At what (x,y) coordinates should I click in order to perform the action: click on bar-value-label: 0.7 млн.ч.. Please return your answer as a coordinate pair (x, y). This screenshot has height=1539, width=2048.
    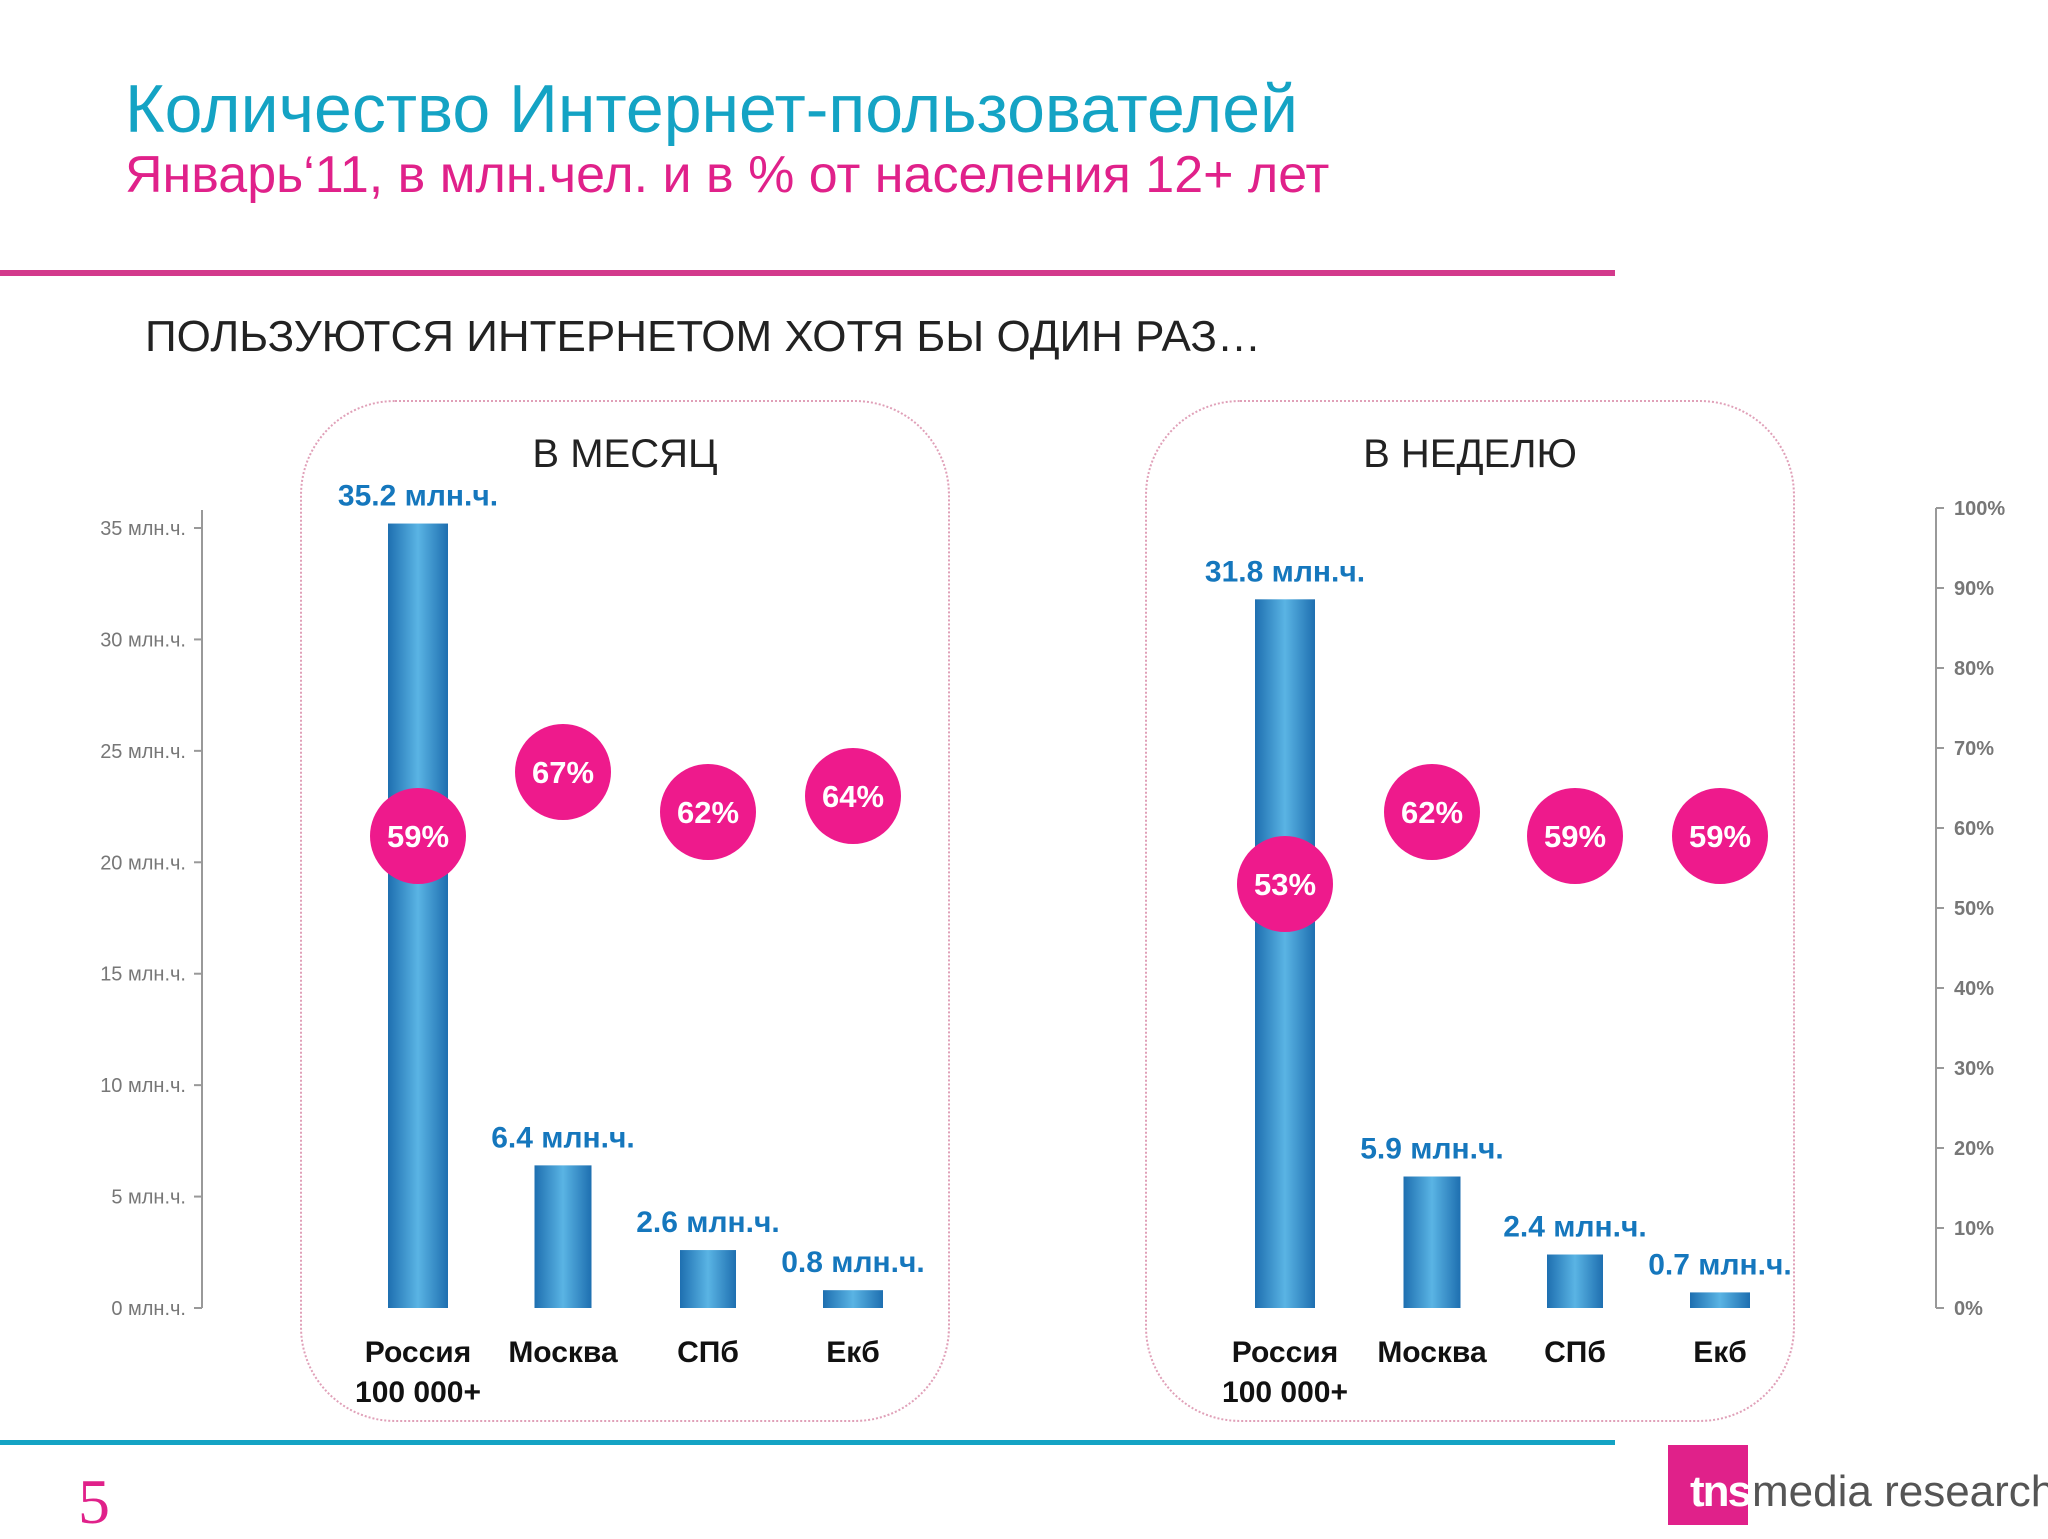
    Looking at the image, I should click on (1720, 1264).